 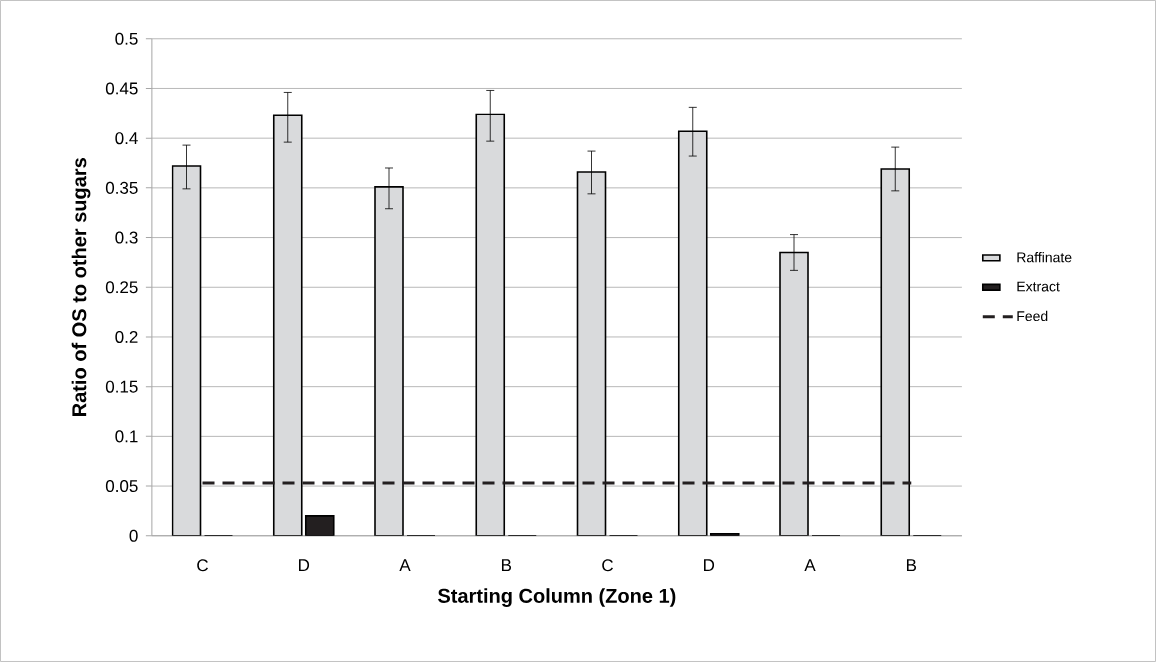 I want to click on legend-label: Extract, so click(x=1038, y=286).